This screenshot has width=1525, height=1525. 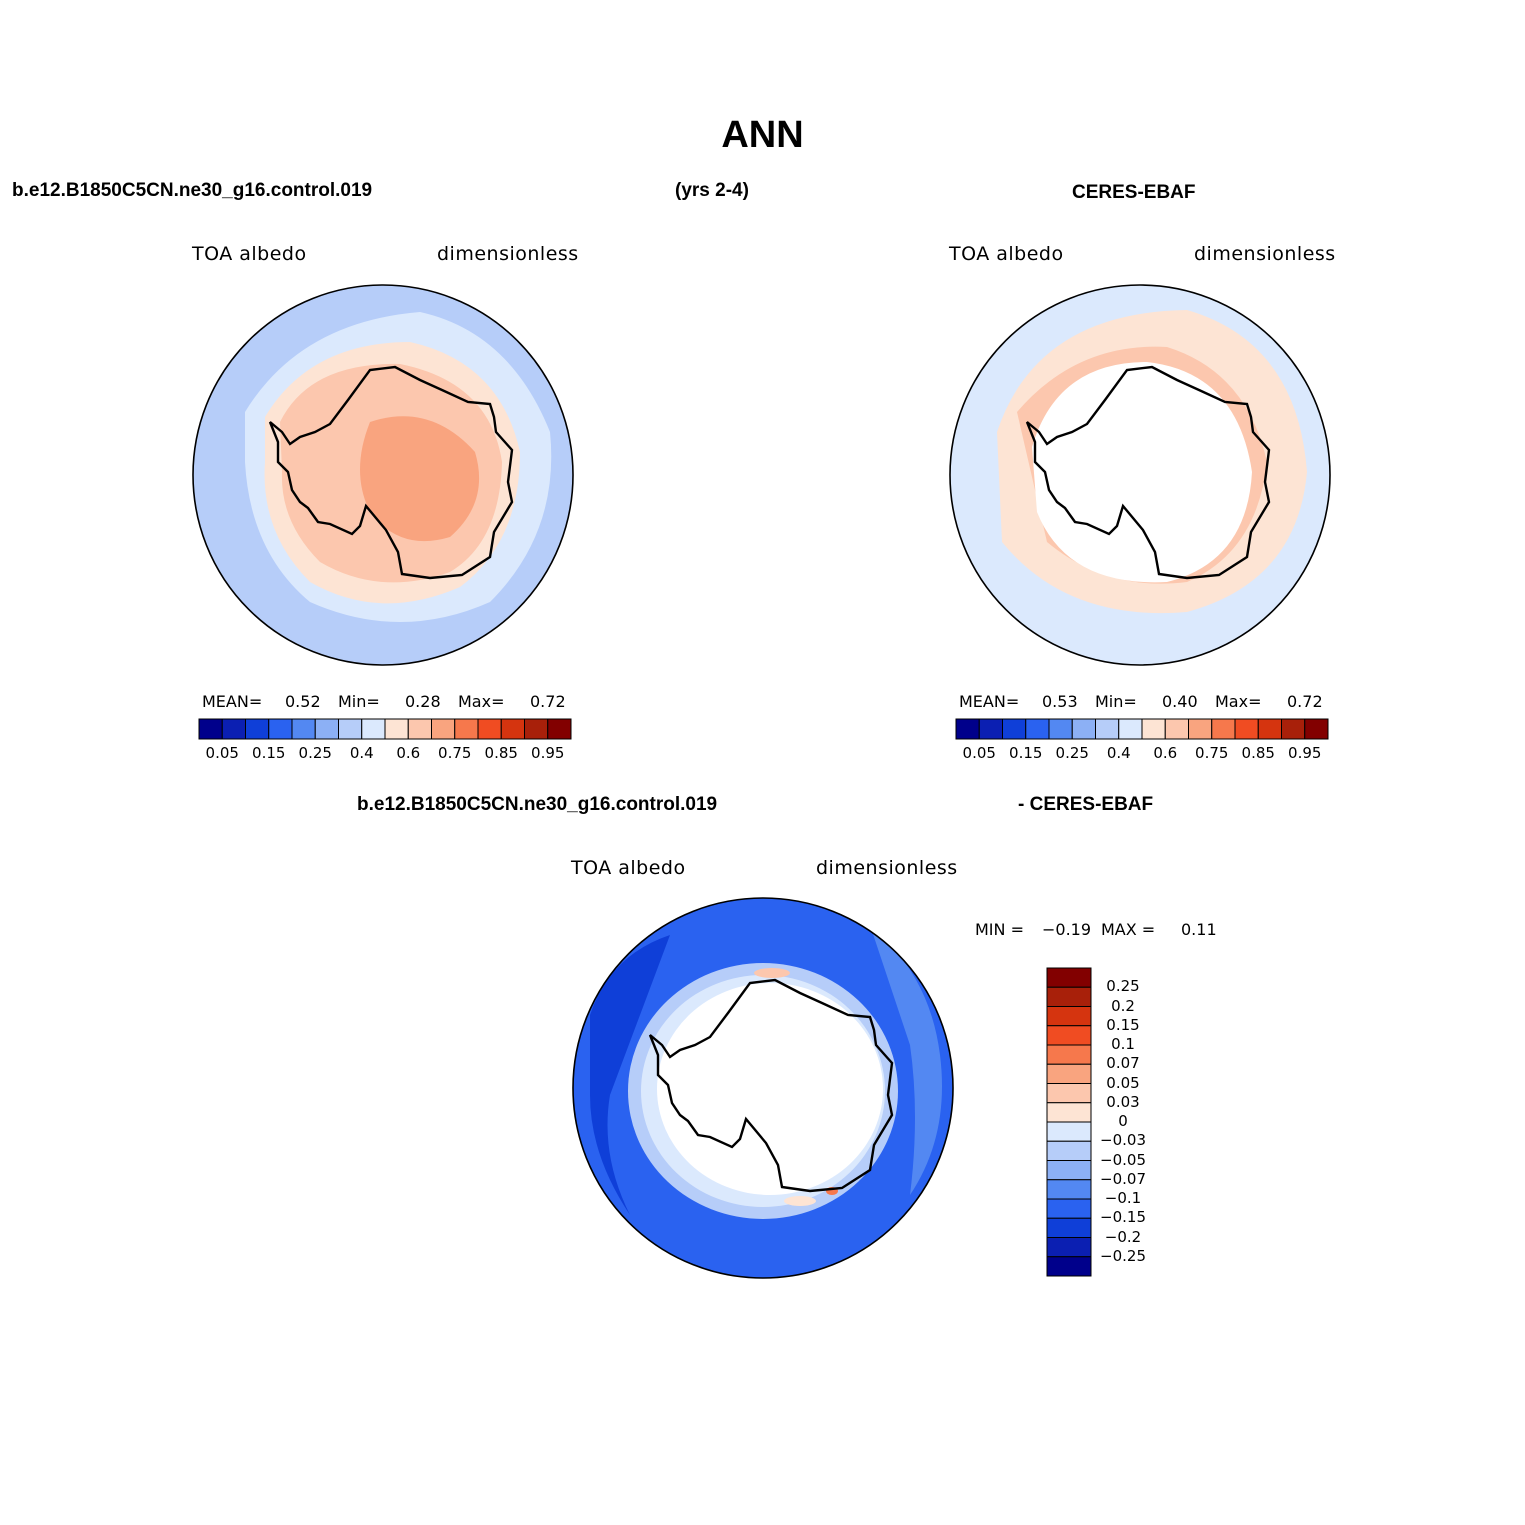 I want to click on diff-min-value: −0.19, so click(x=1067, y=929).